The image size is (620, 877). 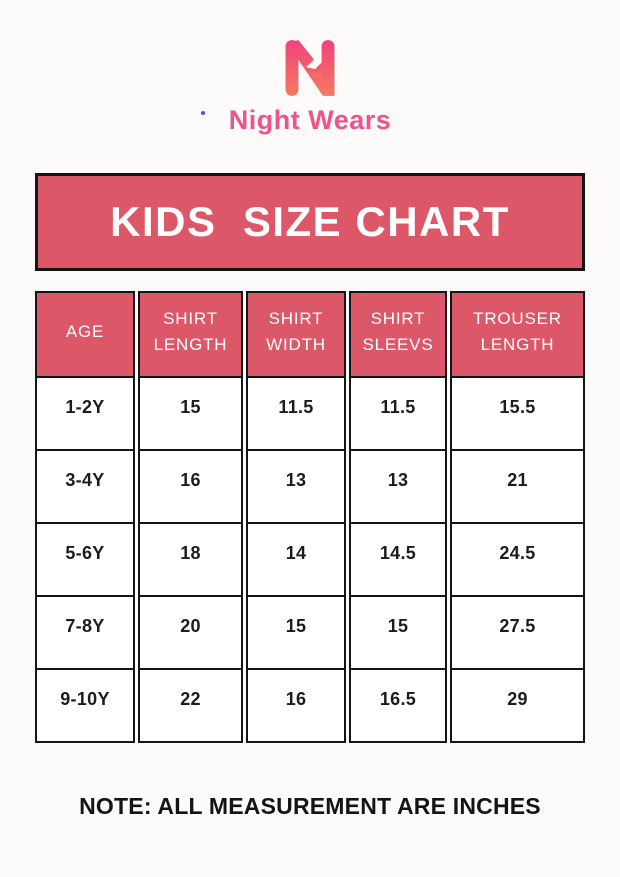 I want to click on table-column-age: AGE 1-2Y 3-4Y 5-6Y 7-8Y 9-10Y, so click(x=85, y=516).